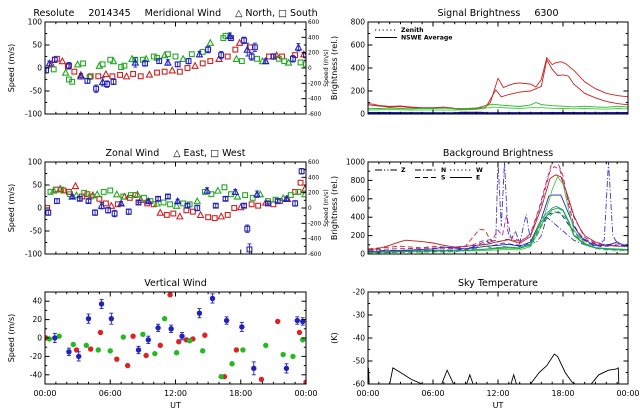 The width and height of the screenshot is (640, 420). I want to click on vertical-wind-axes, so click(175, 338).